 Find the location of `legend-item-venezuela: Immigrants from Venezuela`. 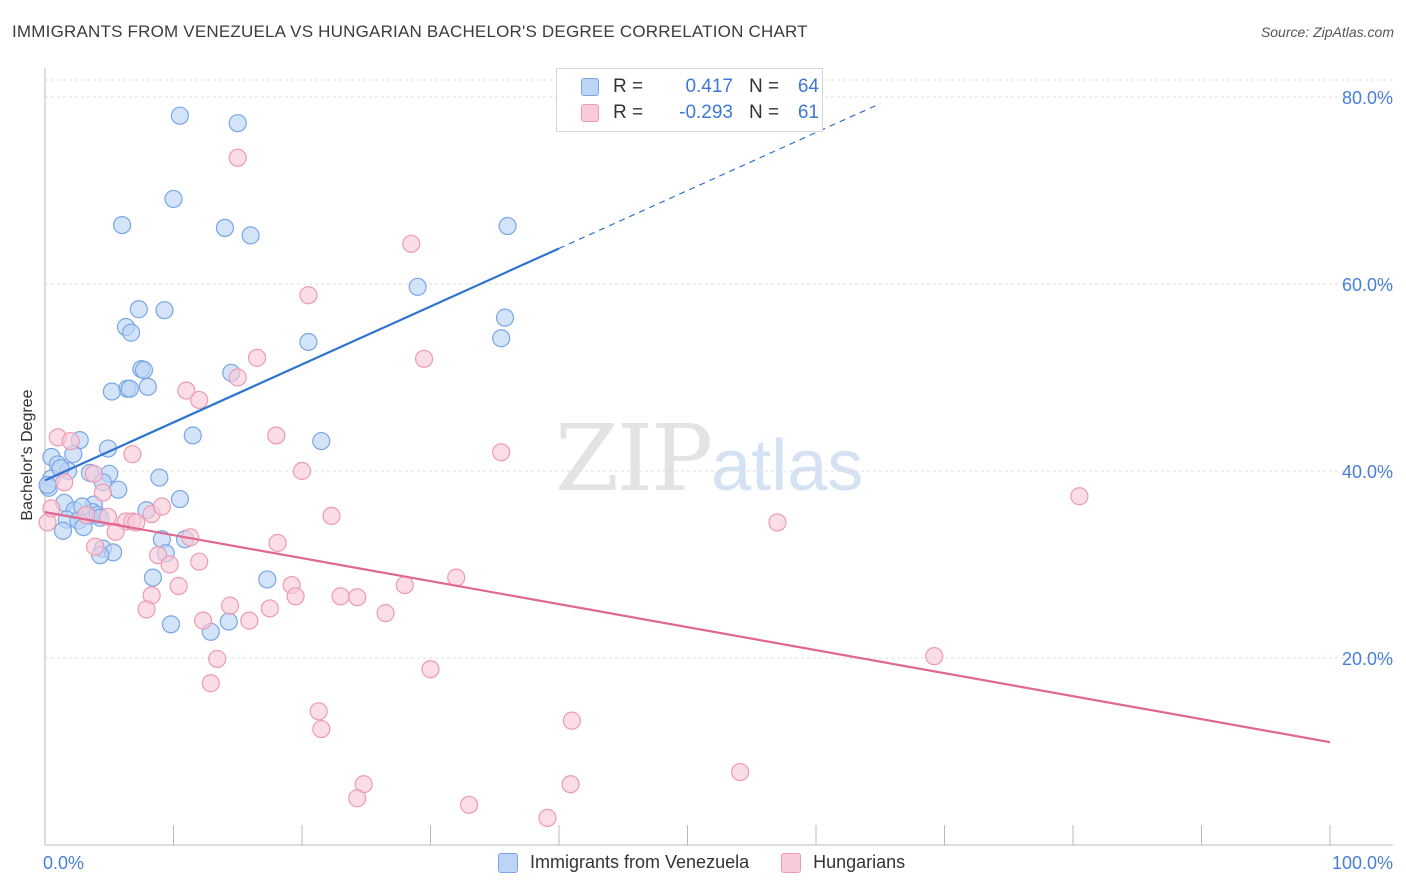

legend-item-venezuela: Immigrants from Venezuela is located at coordinates (623, 862).